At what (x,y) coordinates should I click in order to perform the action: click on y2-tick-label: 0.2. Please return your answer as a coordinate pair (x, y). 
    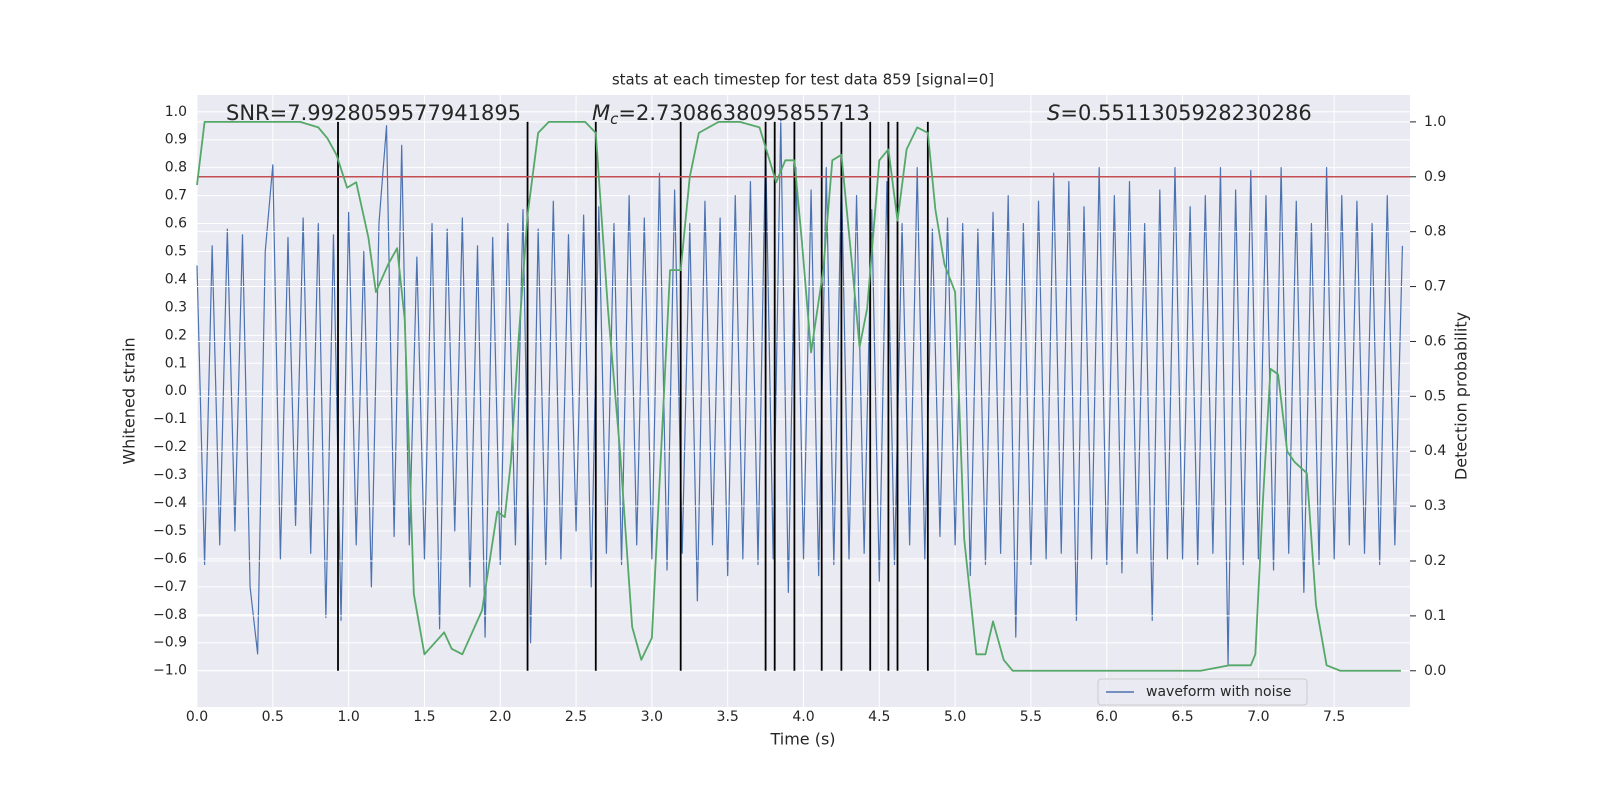
    Looking at the image, I should click on (1435, 561).